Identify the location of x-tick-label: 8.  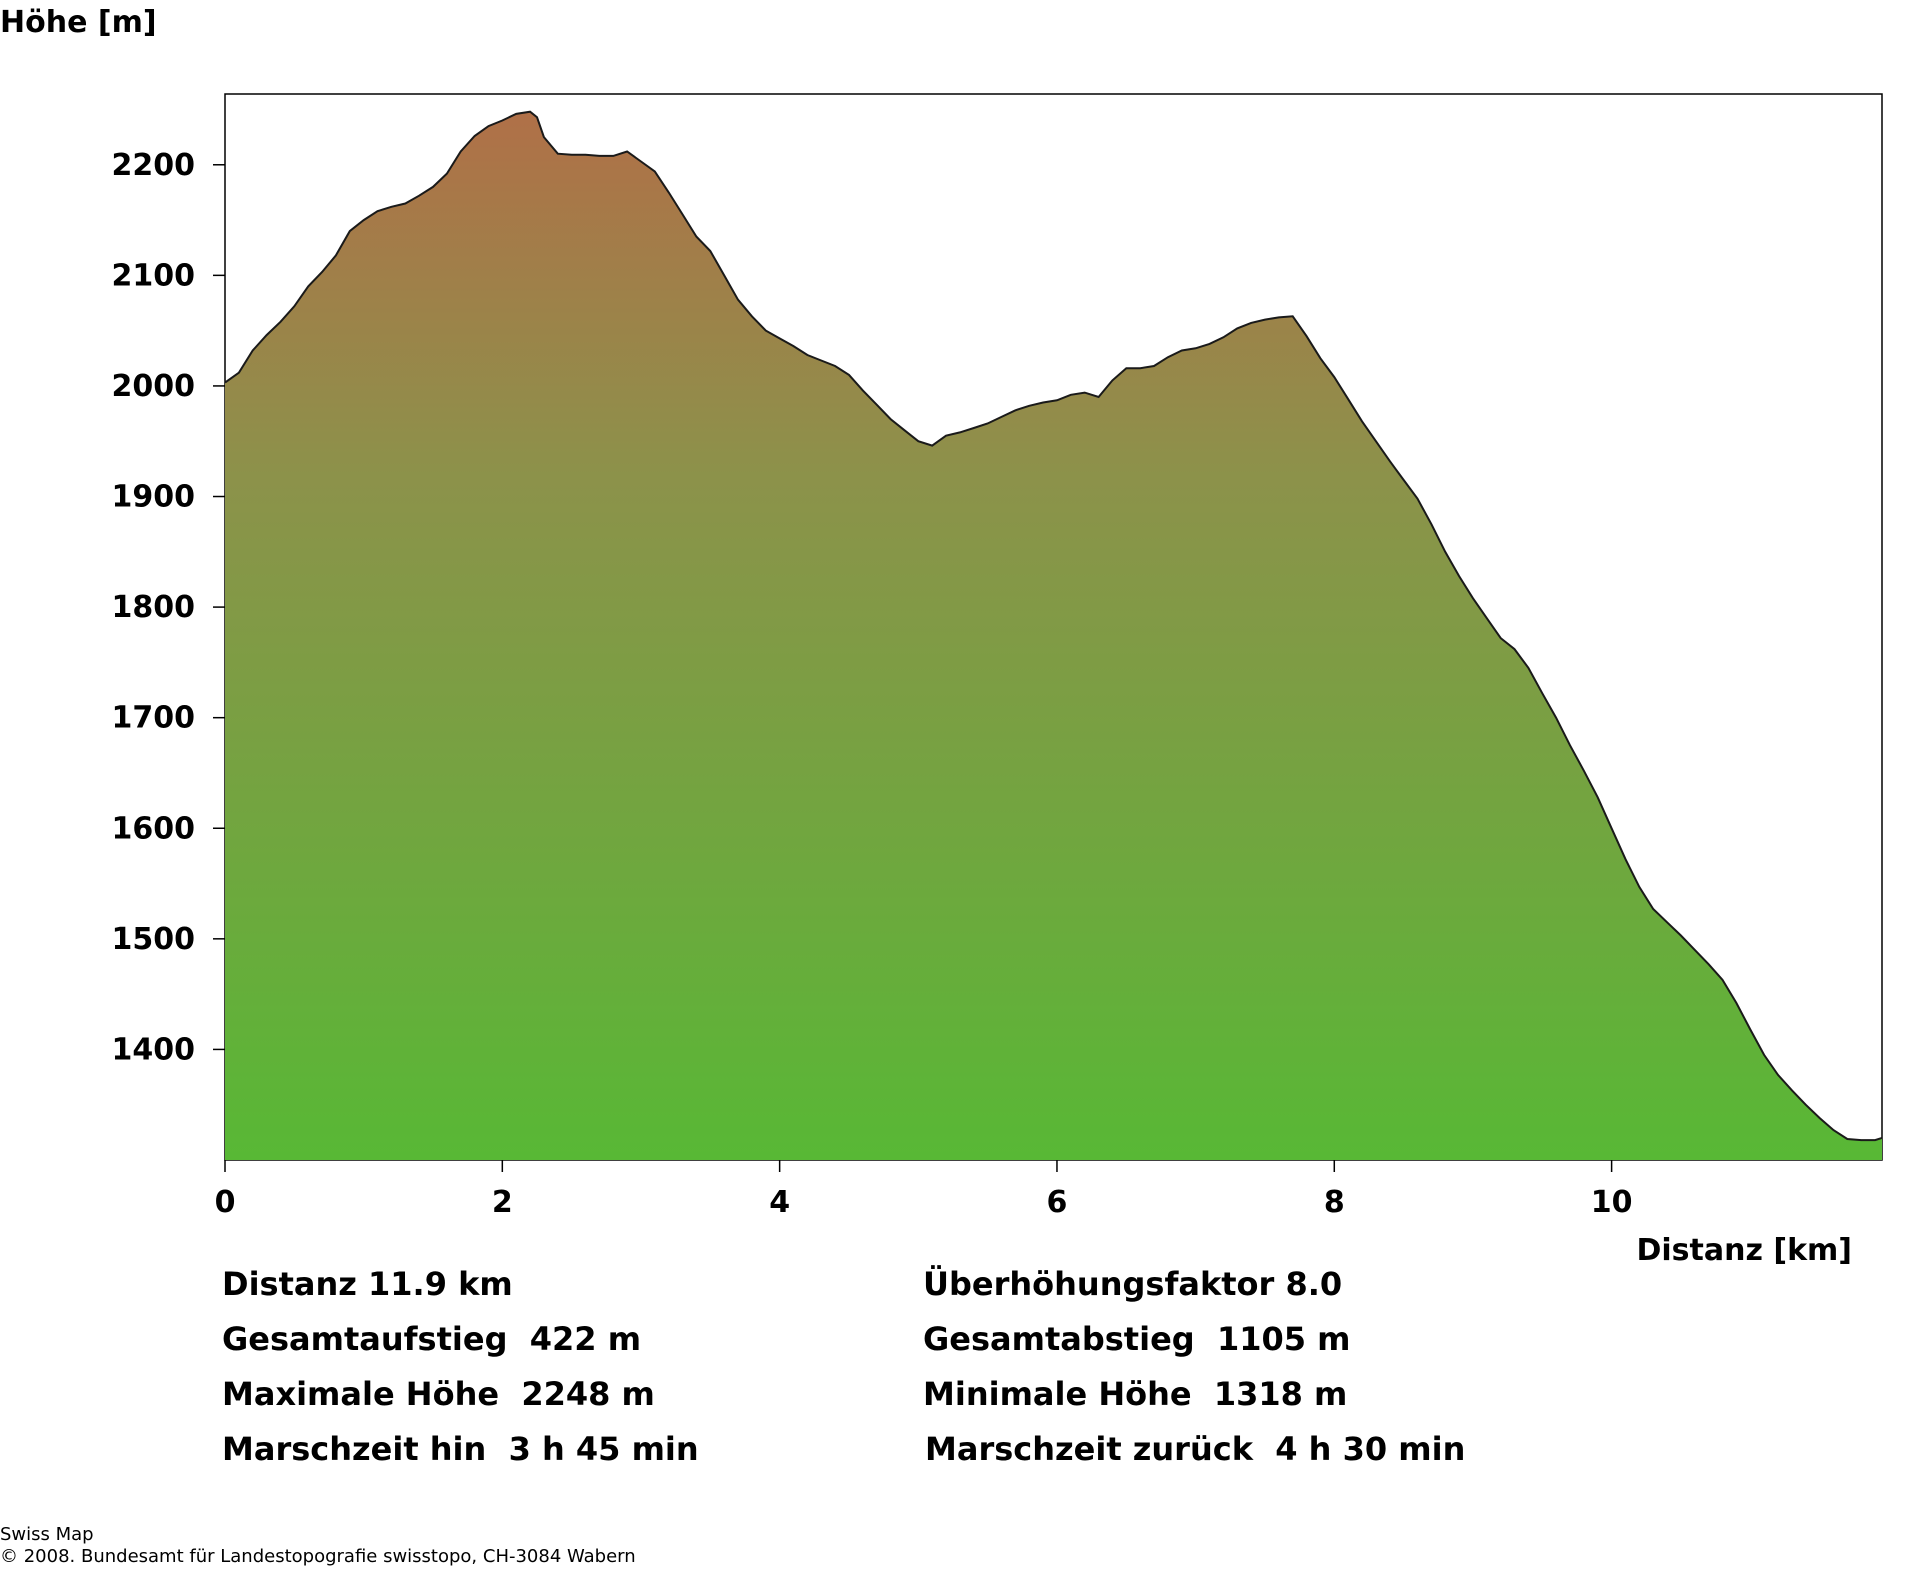
(1334, 1202).